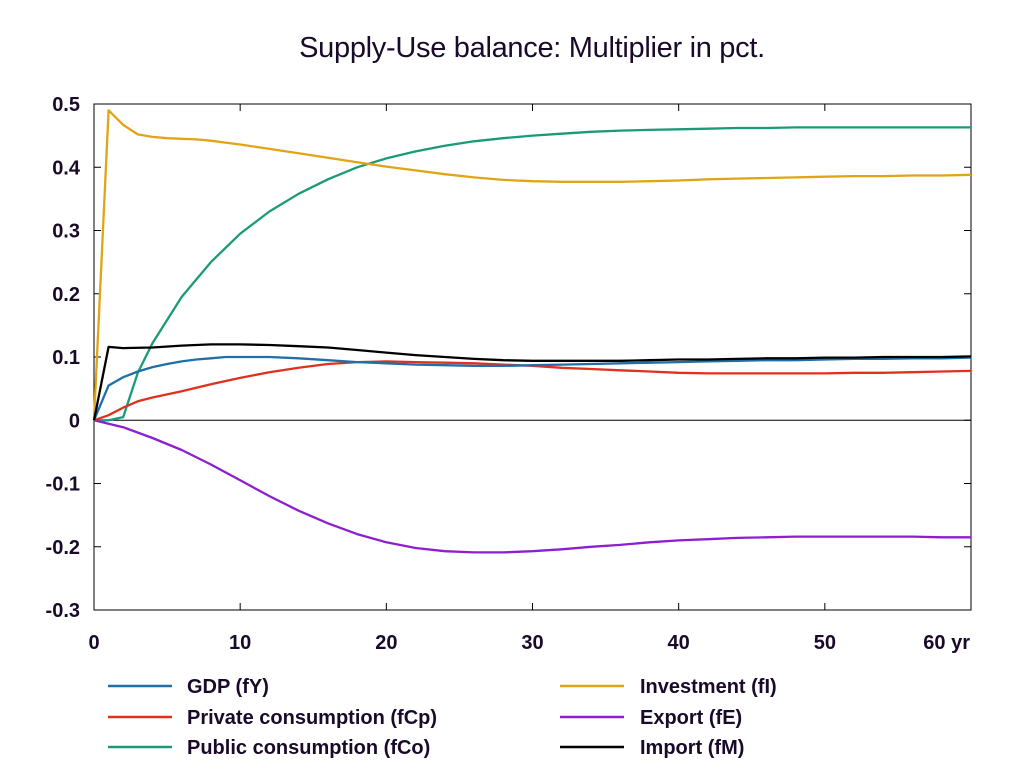 The image size is (1024, 778). Describe the element at coordinates (532, 48) in the screenshot. I see `chart-title: Supply-Use balance: Multiplier in pct.` at that location.